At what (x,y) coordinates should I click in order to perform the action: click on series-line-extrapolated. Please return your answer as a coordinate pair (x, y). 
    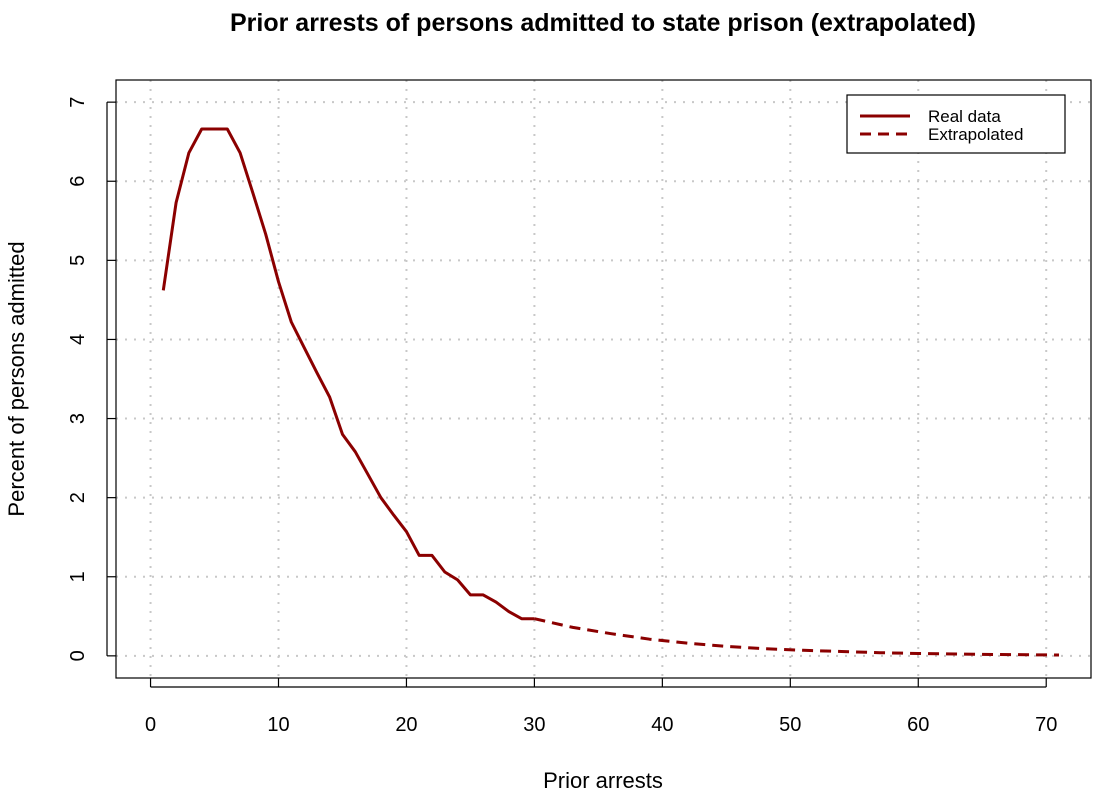
    Looking at the image, I should click on (797, 637).